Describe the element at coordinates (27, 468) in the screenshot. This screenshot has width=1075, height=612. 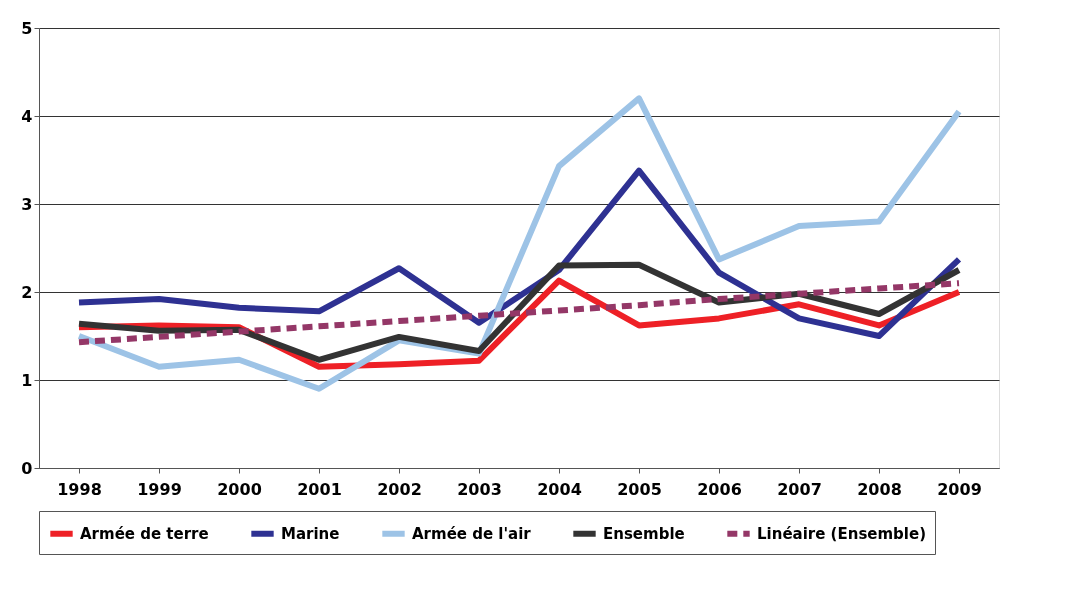
I see `y-tick-label: 0` at that location.